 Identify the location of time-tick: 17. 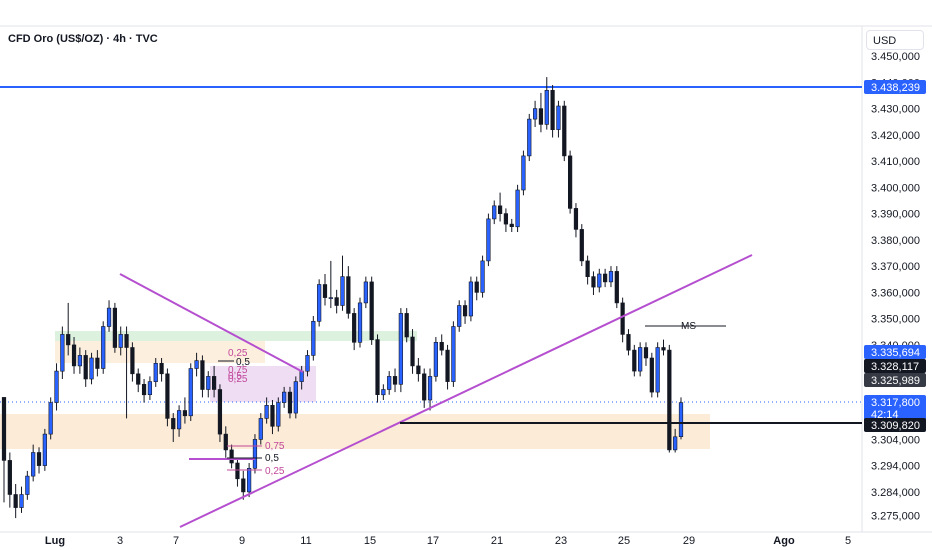
(433, 541).